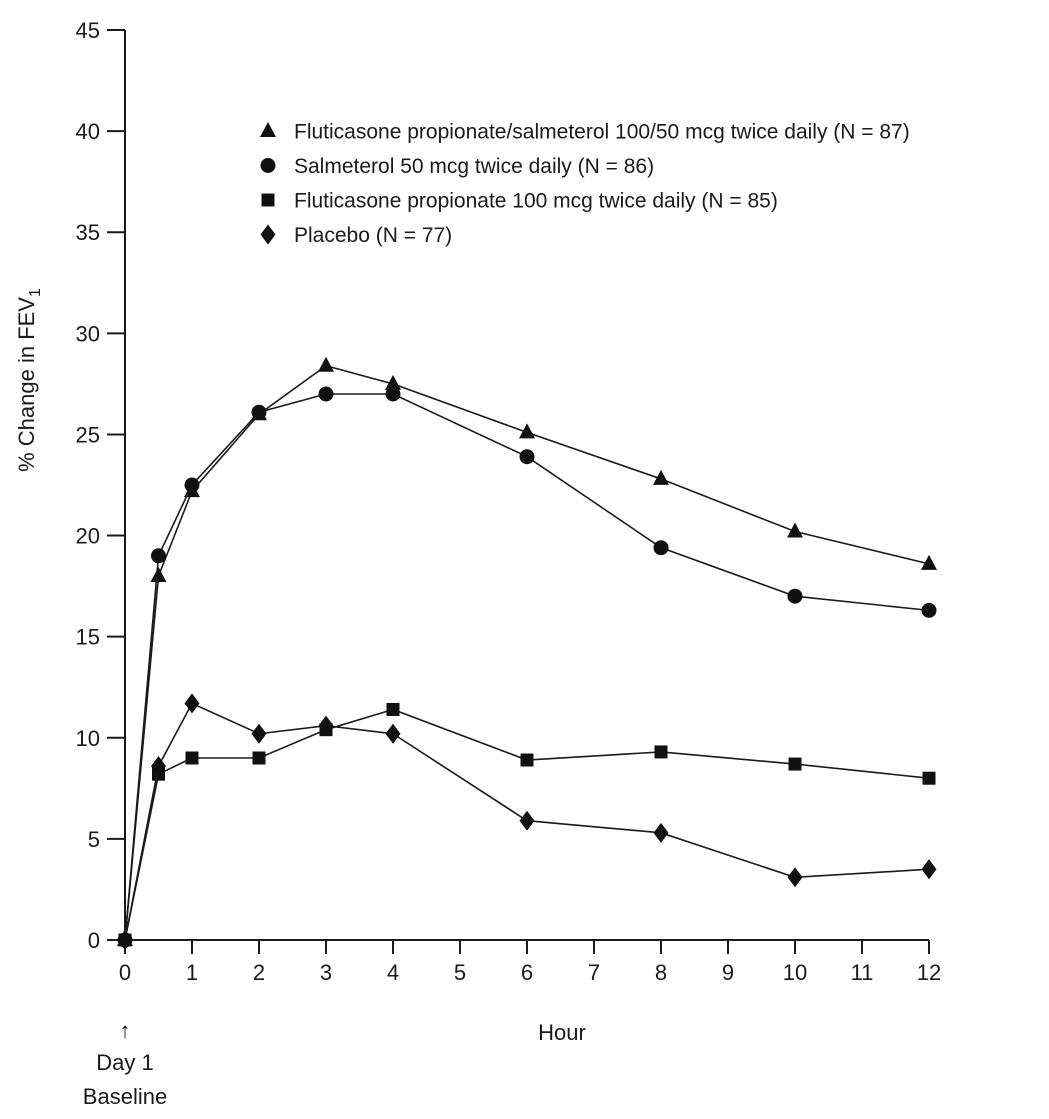 This screenshot has width=1049, height=1119. I want to click on y-tick-label: 20, so click(88, 536).